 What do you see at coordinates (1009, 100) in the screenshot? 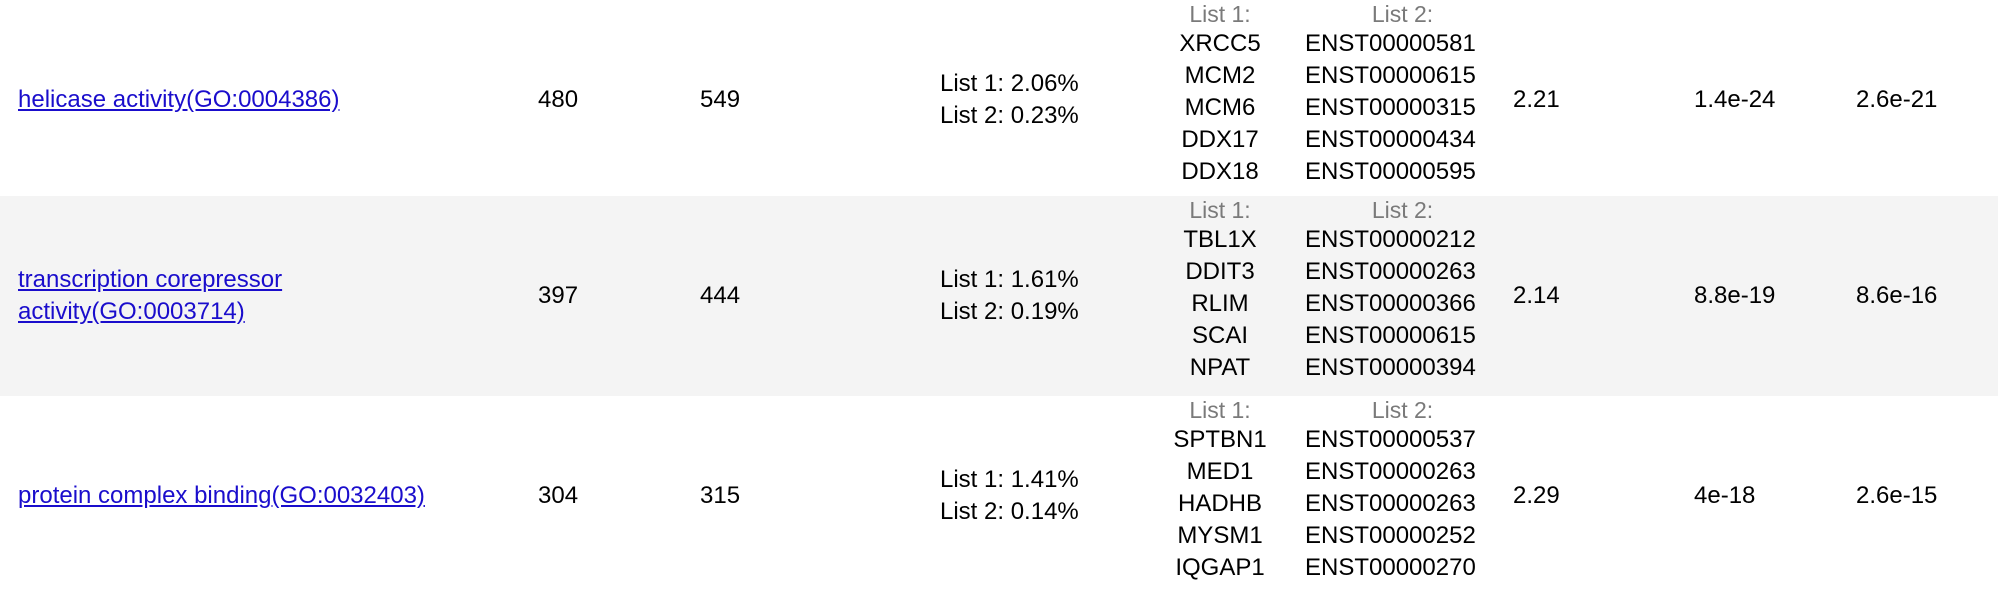
I see `percentages: List 1: 2.06% List 2: 0.23%` at bounding box center [1009, 100].